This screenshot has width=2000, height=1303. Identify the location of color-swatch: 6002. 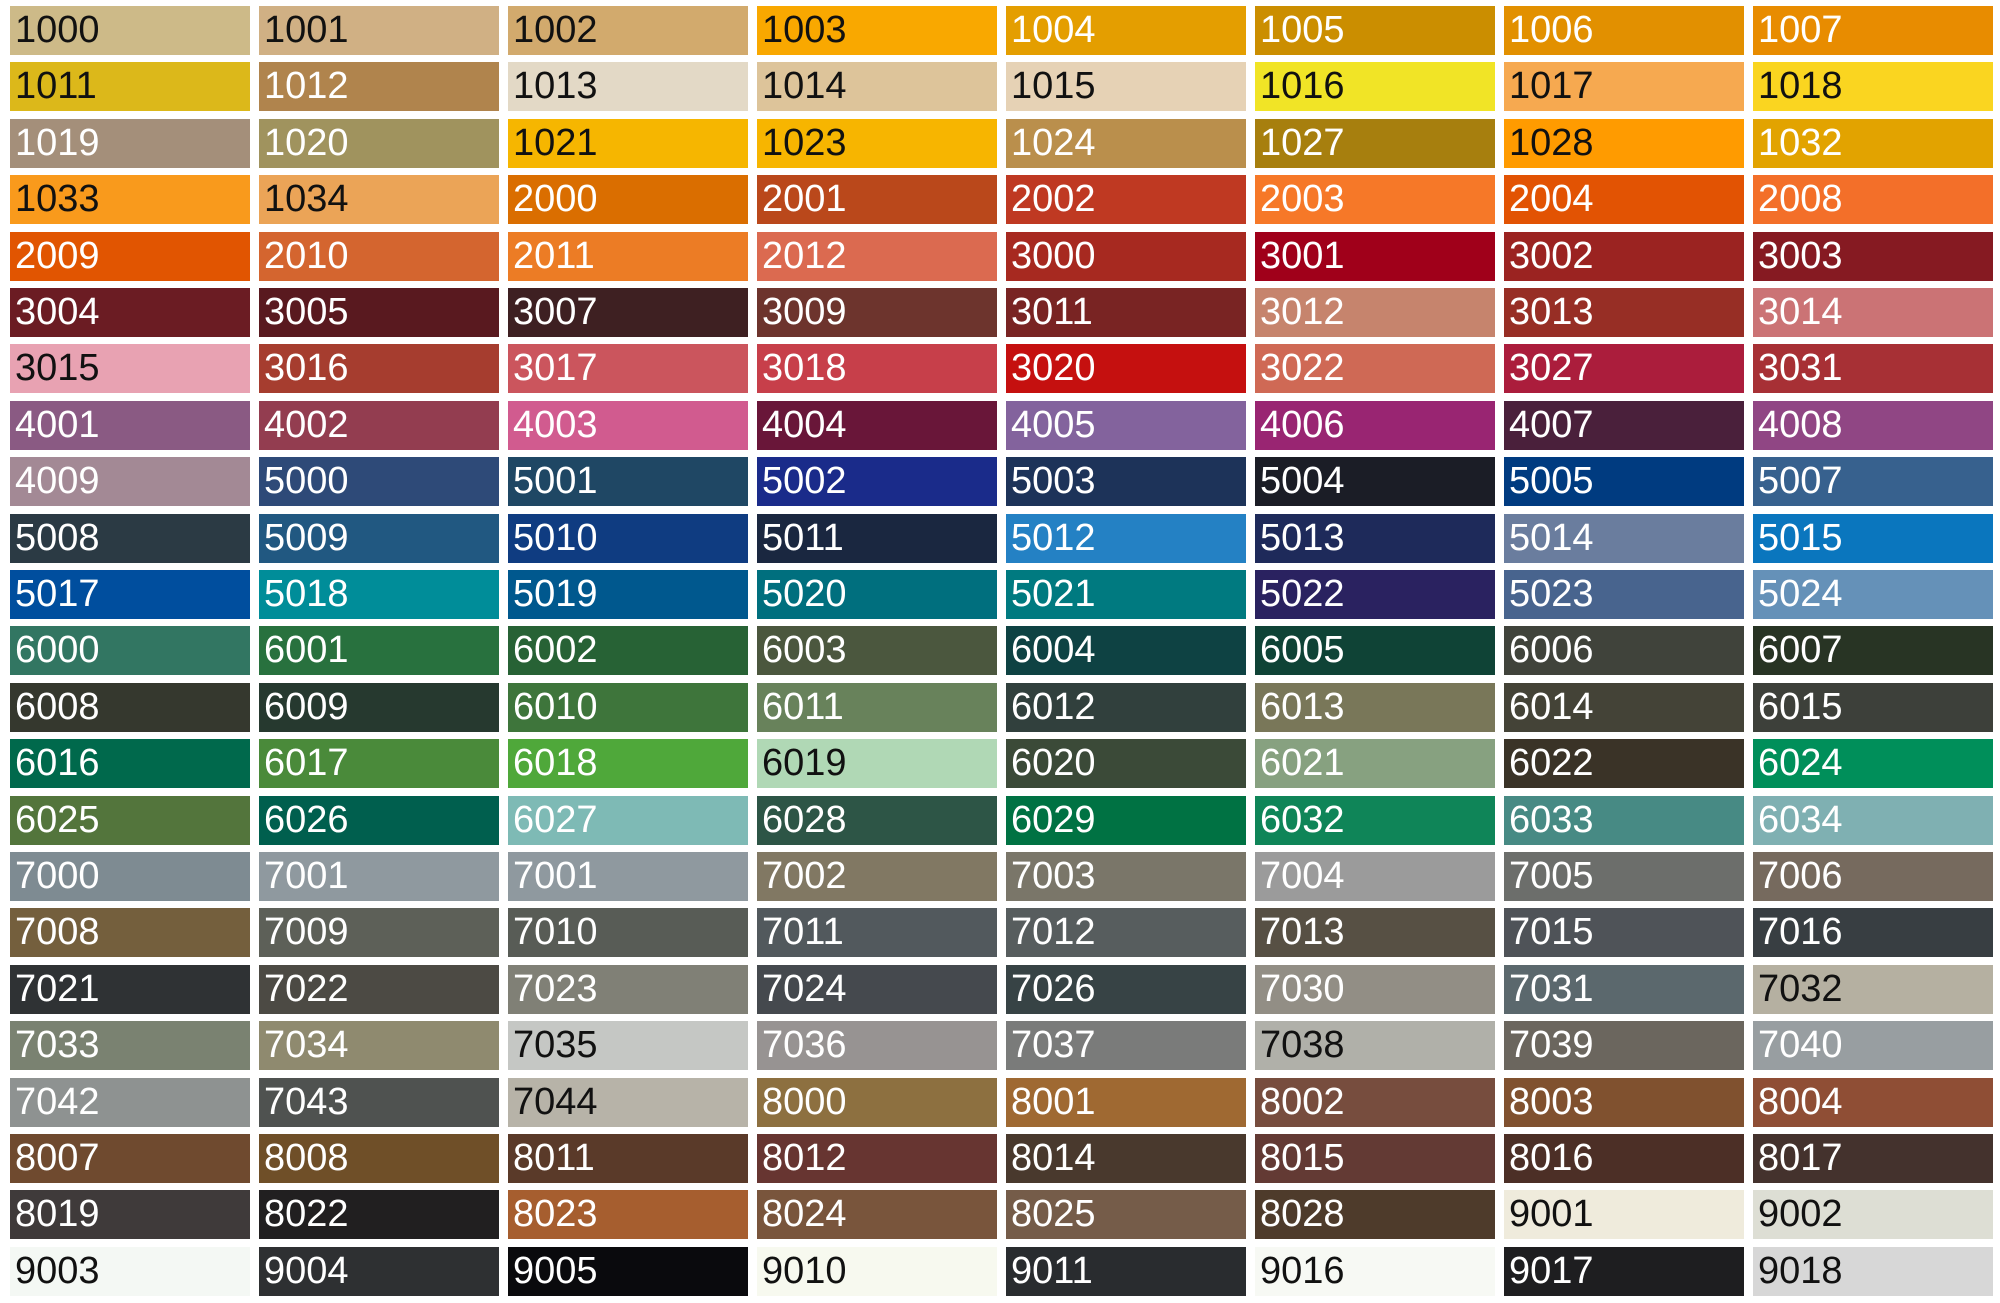
(628, 651).